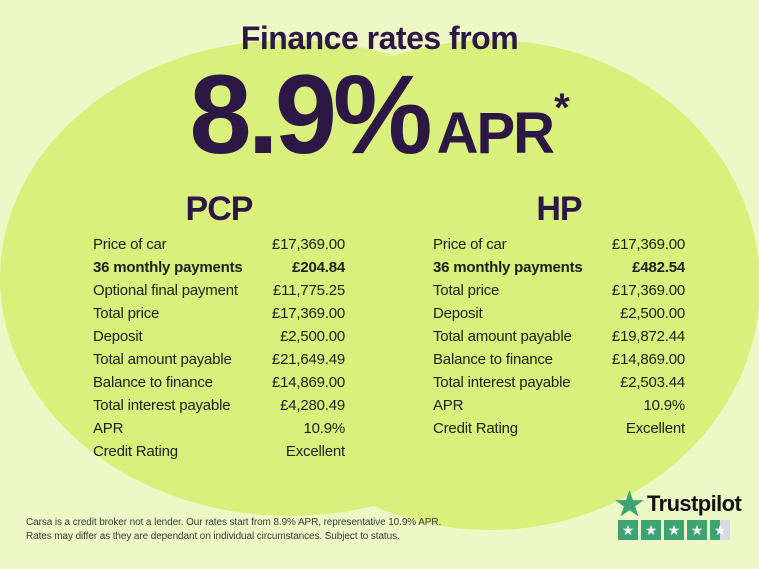 Image resolution: width=759 pixels, height=569 pixels. I want to click on finance-row: 36 monthly payments £482.54, so click(559, 267).